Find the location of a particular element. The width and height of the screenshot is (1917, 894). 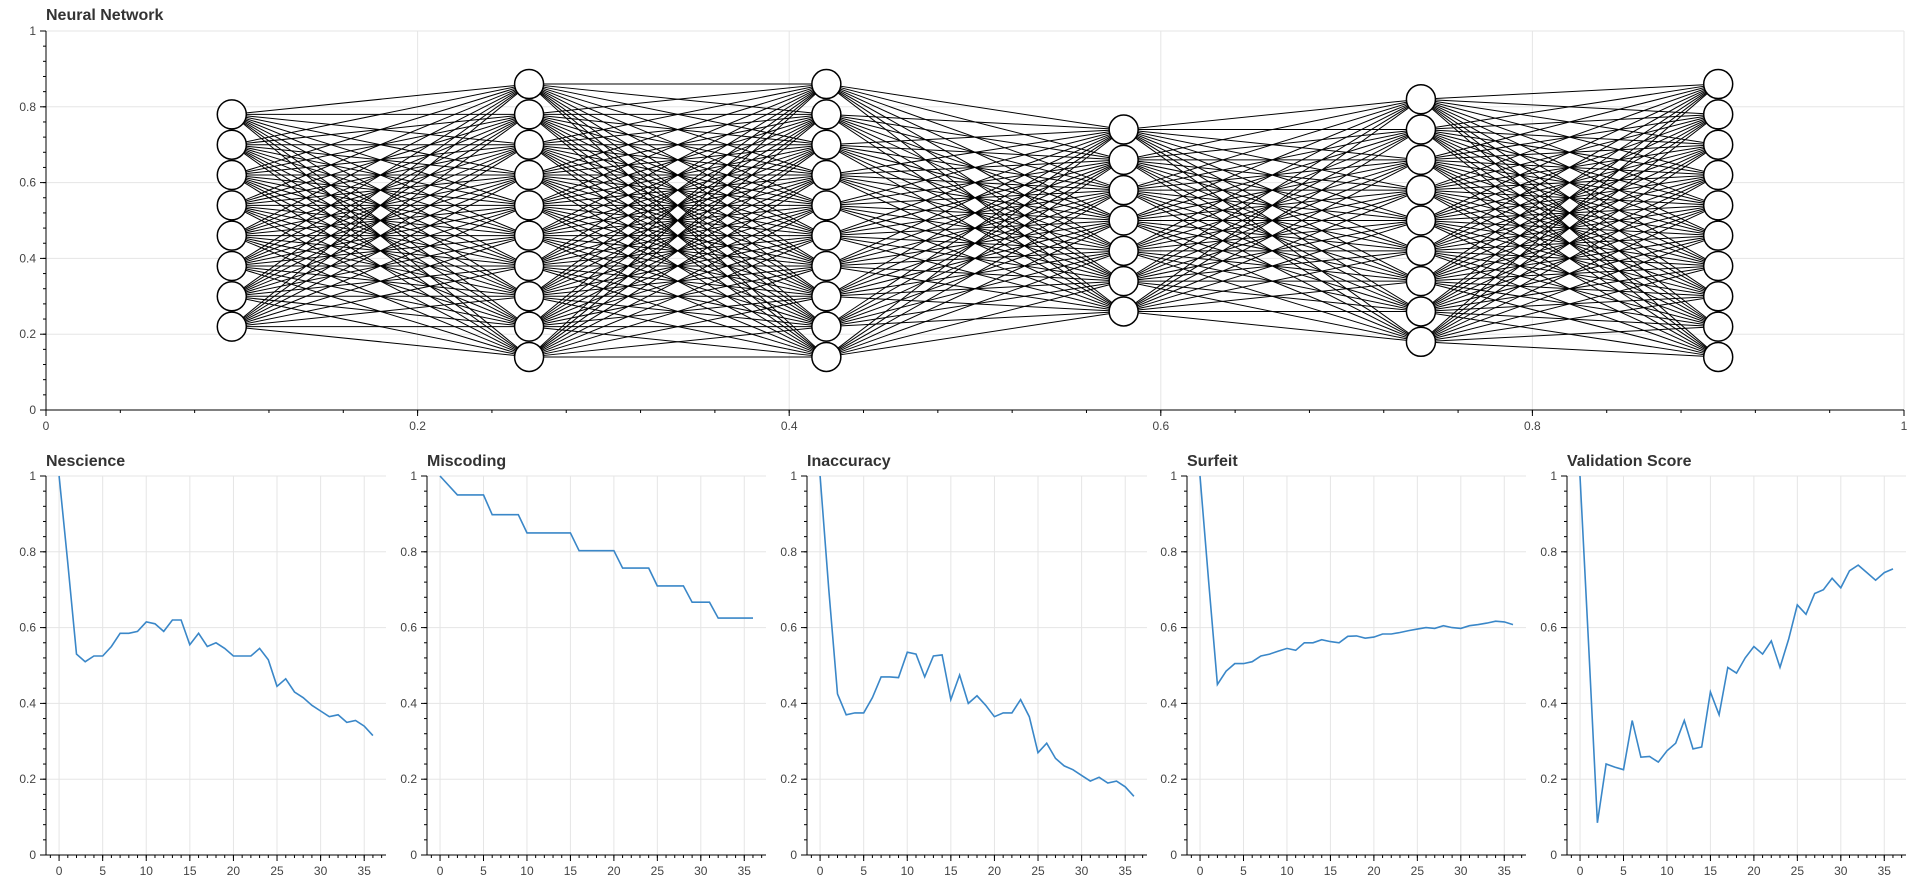

chart-title: Inaccuracy is located at coordinates (849, 461).